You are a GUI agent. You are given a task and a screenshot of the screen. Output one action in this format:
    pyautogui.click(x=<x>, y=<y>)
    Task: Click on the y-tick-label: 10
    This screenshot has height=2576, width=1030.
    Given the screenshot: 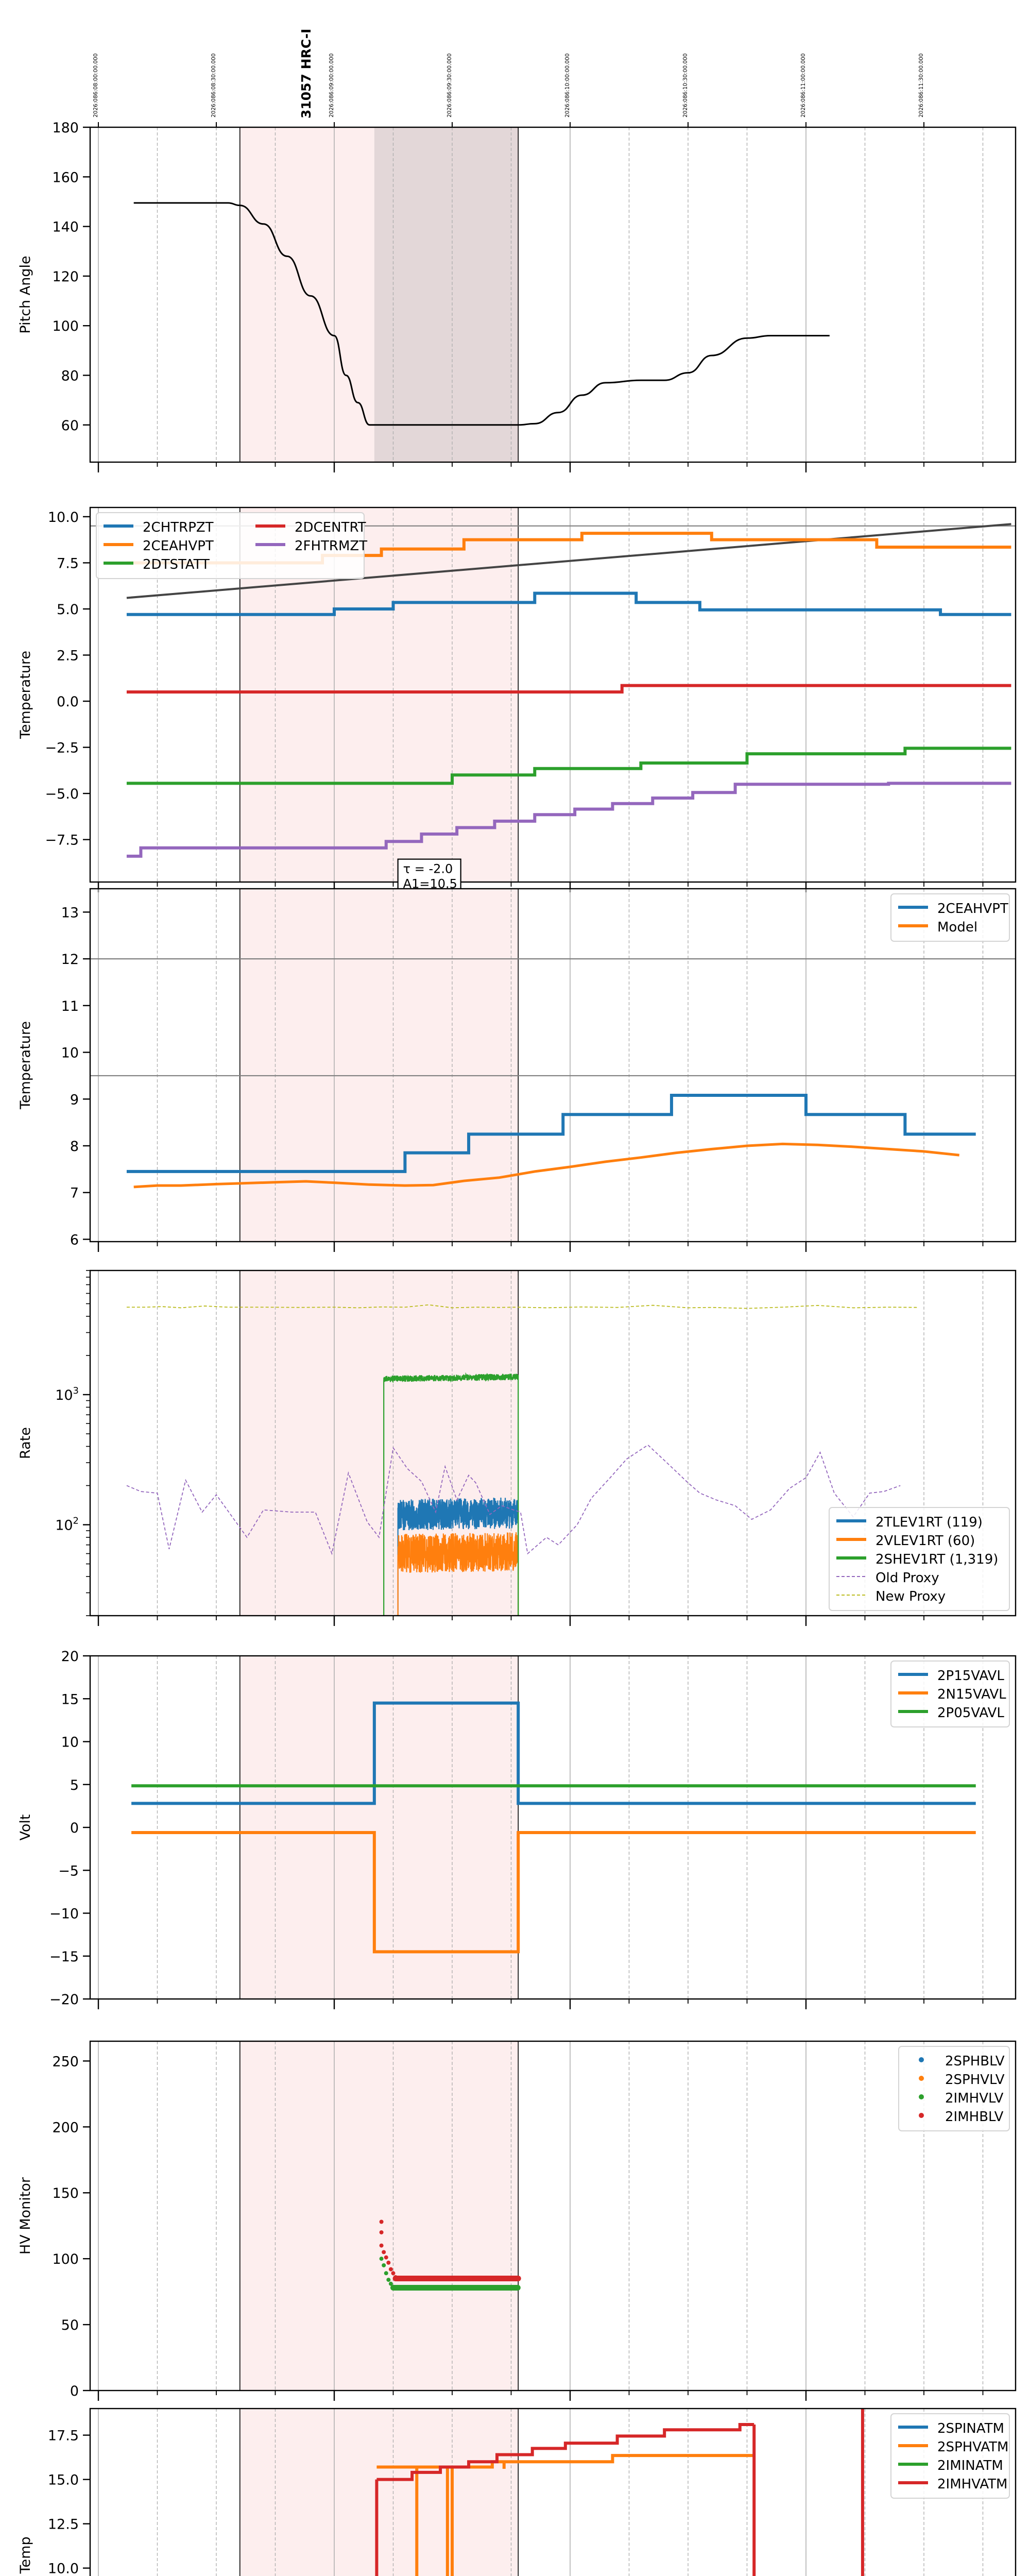 What is the action you would take?
    pyautogui.click(x=70, y=1053)
    